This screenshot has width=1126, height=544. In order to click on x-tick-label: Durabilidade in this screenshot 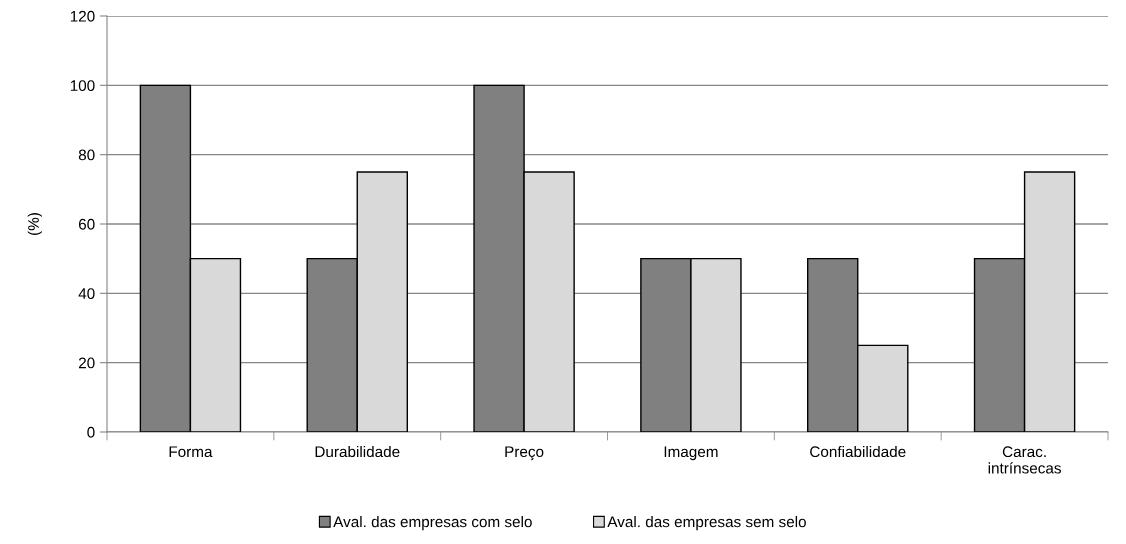, I will do `click(357, 451)`.